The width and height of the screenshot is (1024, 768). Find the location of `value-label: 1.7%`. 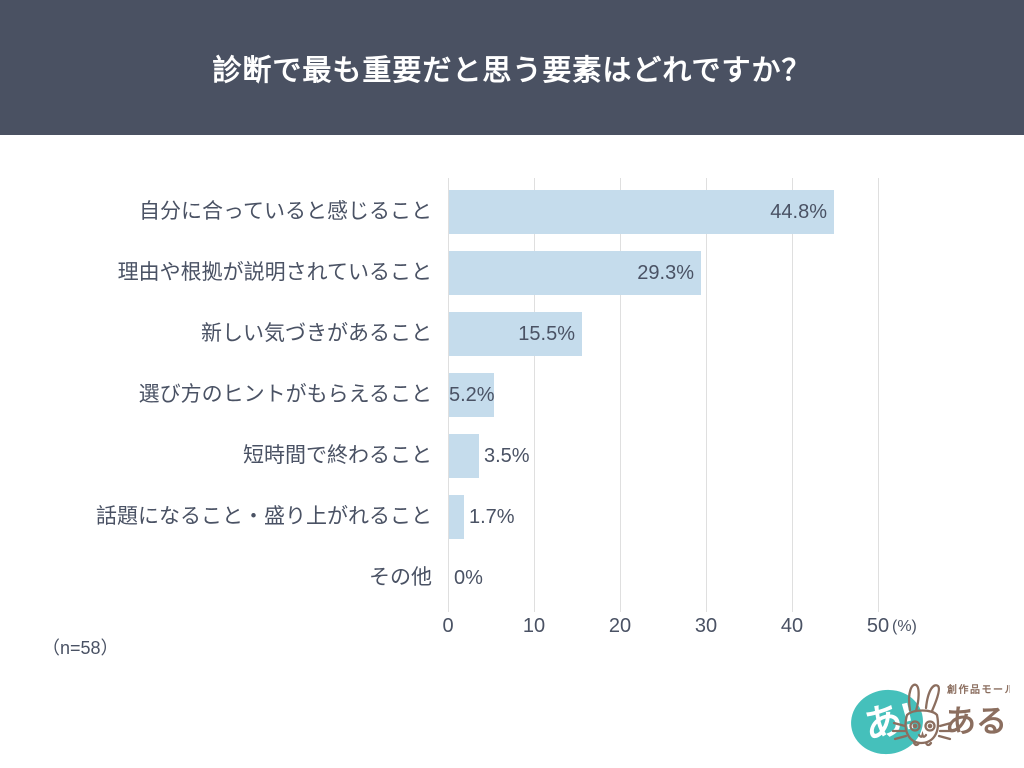

value-label: 1.7% is located at coordinates (492, 517).